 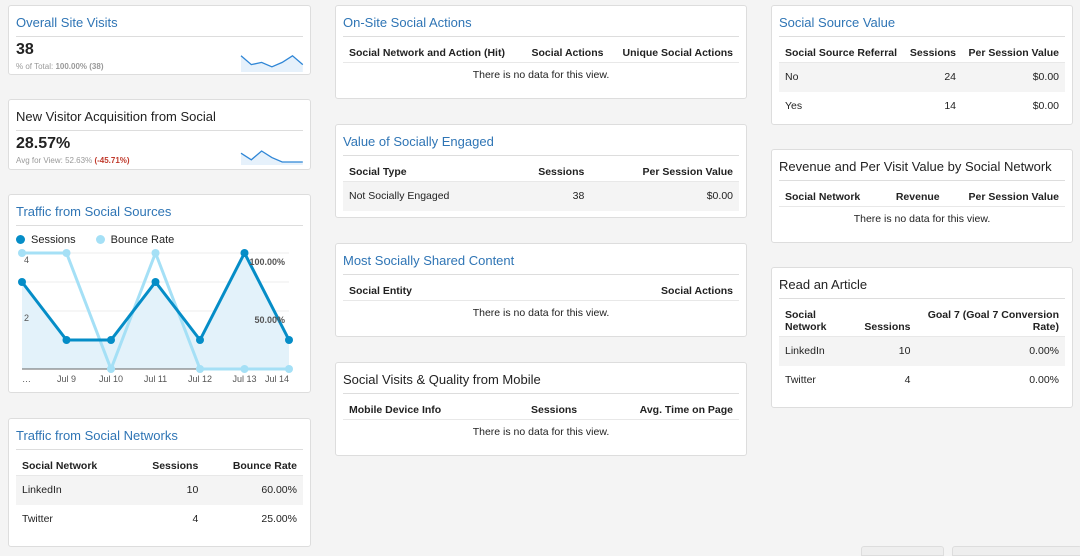 I want to click on column-header: Social Entity, so click(x=436, y=291).